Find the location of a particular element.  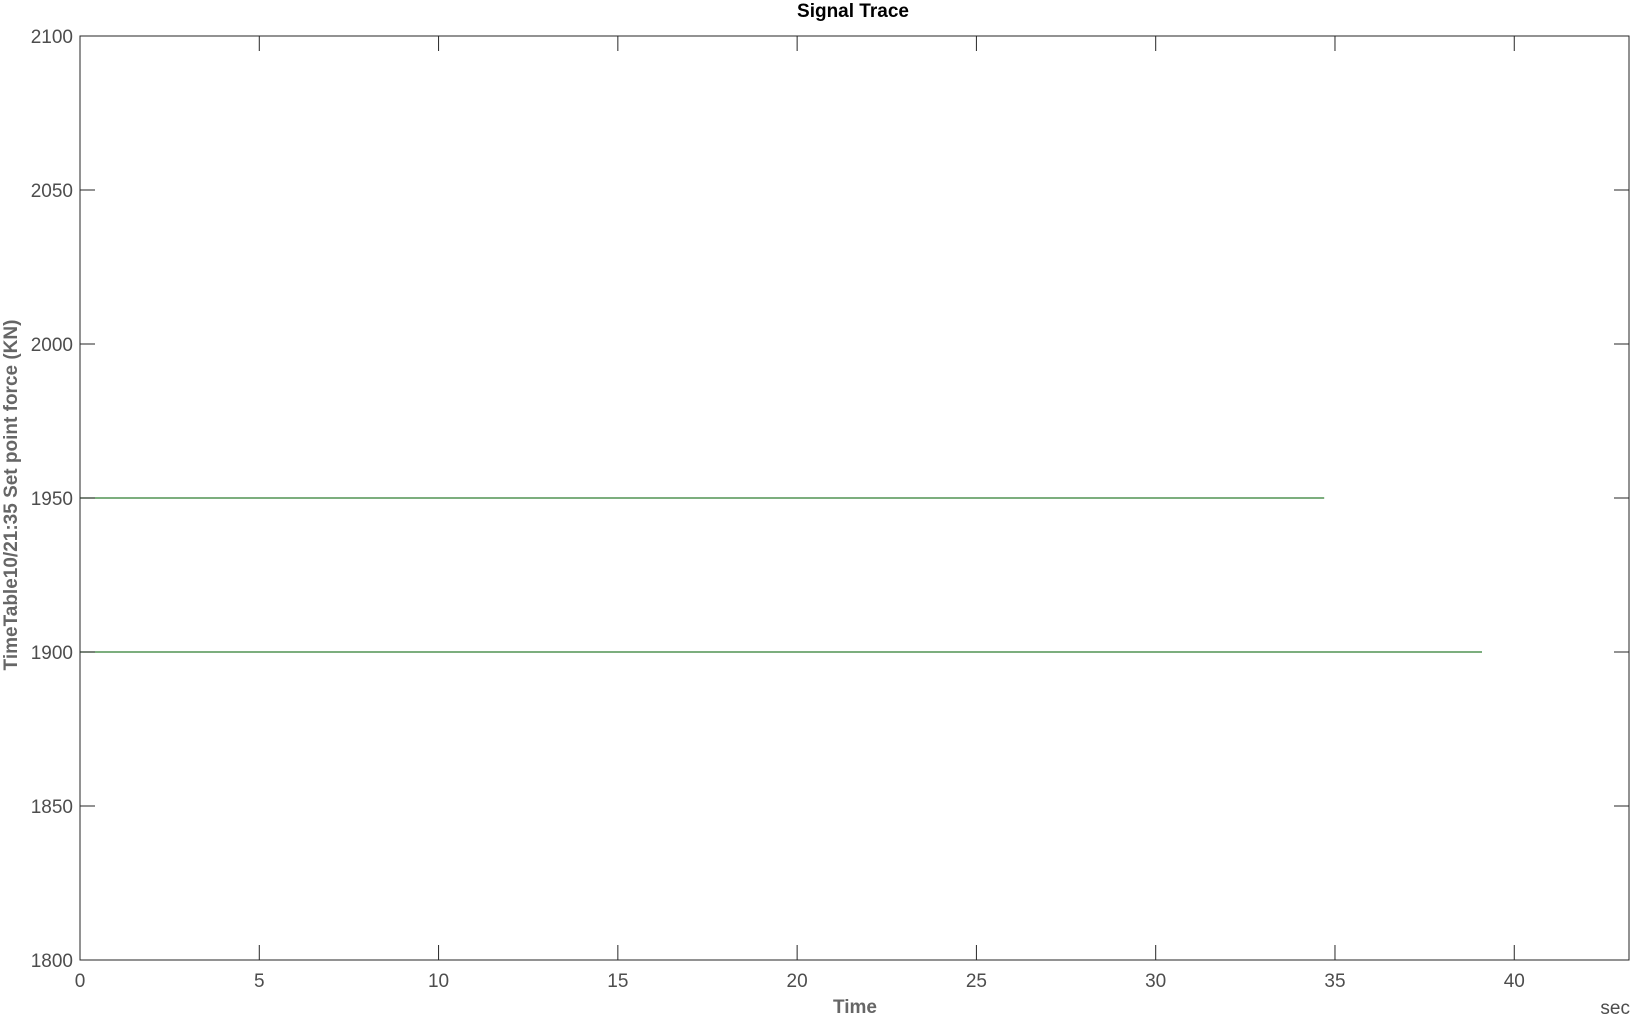

y-tick-label: 1900 is located at coordinates (52, 653).